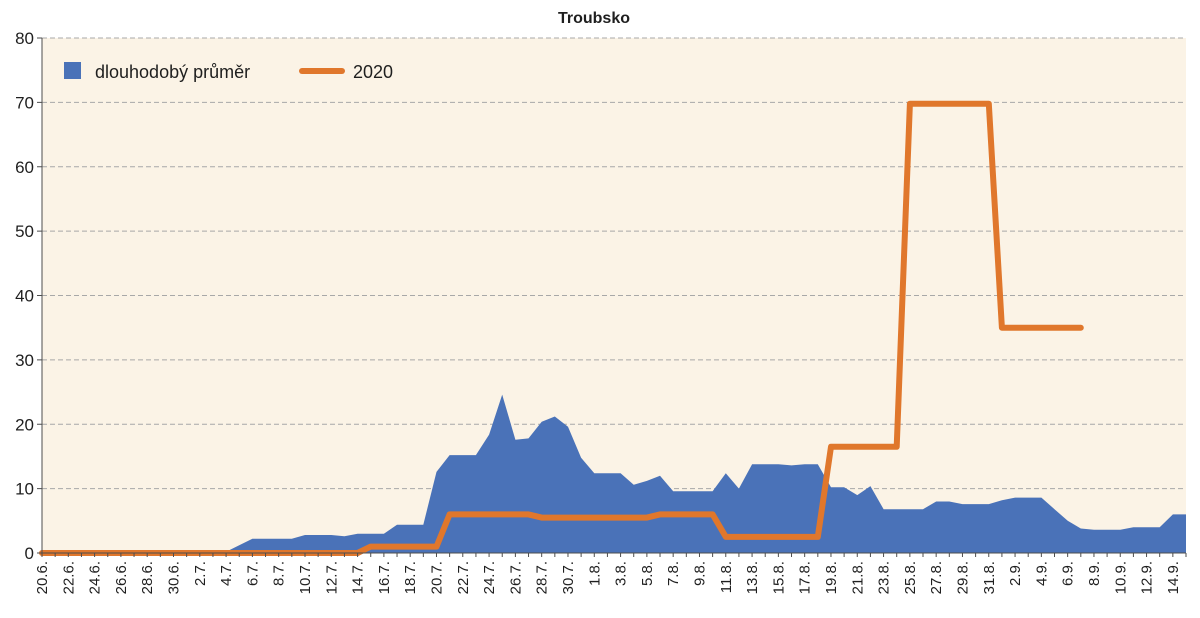 The width and height of the screenshot is (1200, 618). I want to click on y-tick-label: 60, so click(24, 167).